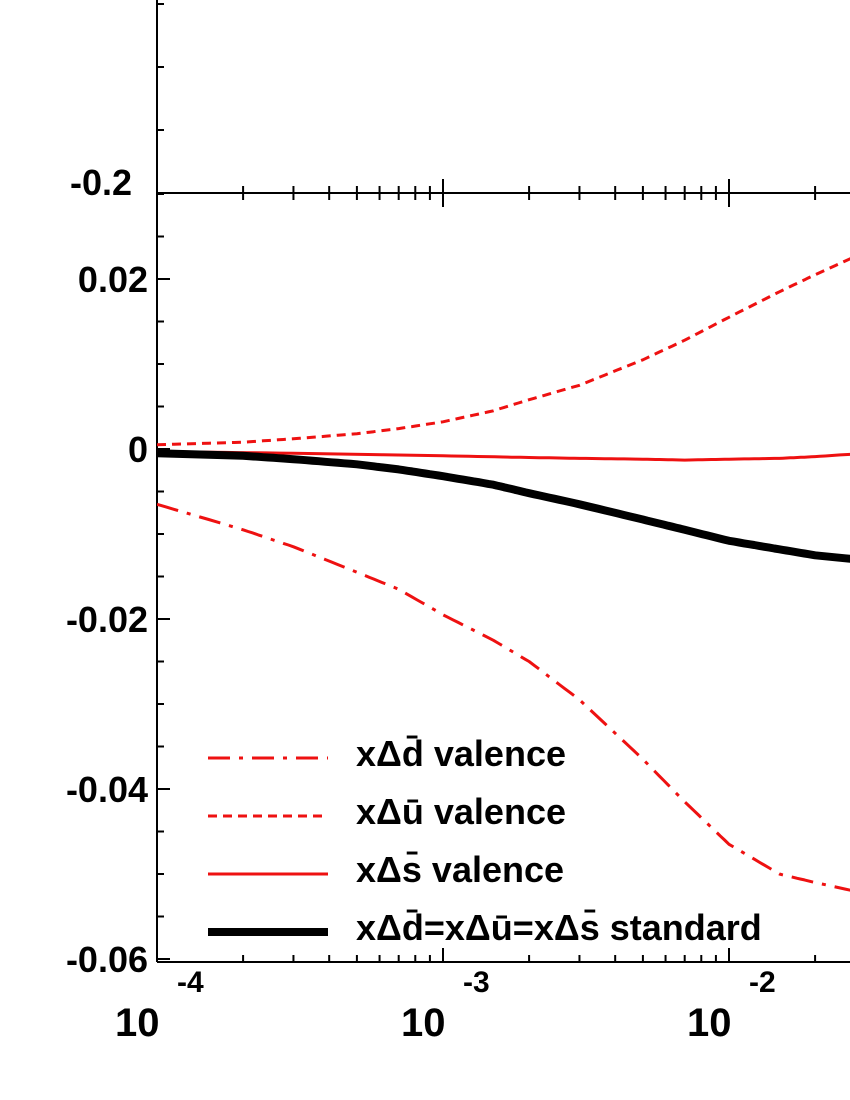  I want to click on legend-label: xΔs̄ valence, so click(460, 869).